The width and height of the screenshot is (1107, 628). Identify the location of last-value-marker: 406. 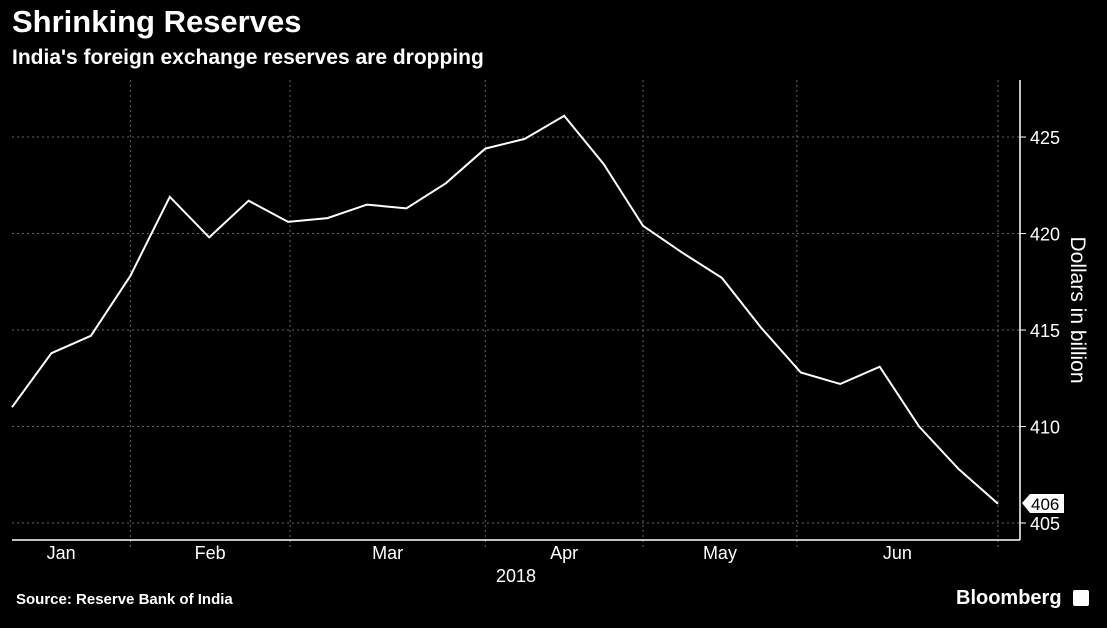
(1043, 504).